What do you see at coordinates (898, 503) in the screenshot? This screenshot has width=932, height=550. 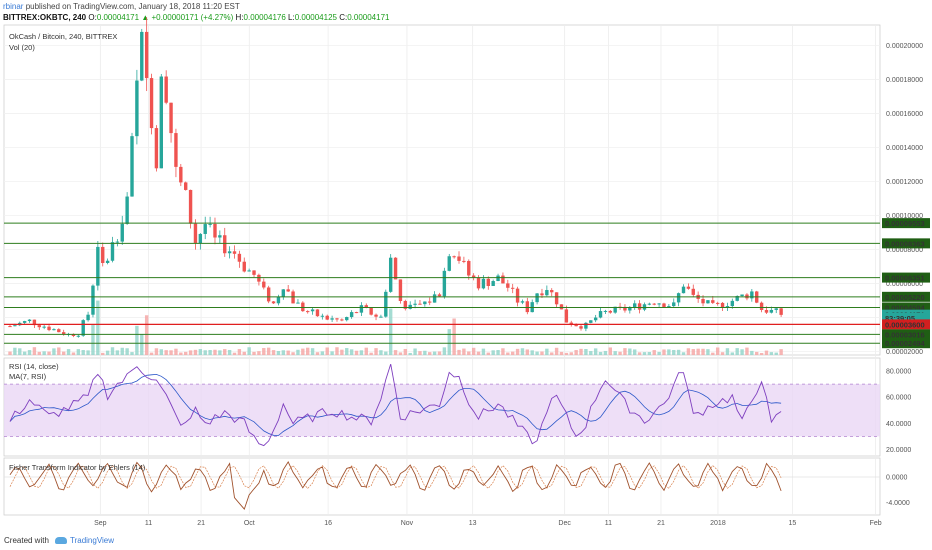 I see `fisher-tick-label: -4.0000` at bounding box center [898, 503].